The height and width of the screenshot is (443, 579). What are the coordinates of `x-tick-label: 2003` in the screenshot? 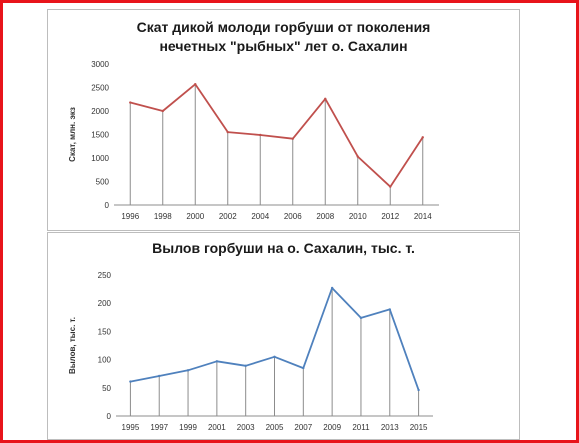 It's located at (246, 427).